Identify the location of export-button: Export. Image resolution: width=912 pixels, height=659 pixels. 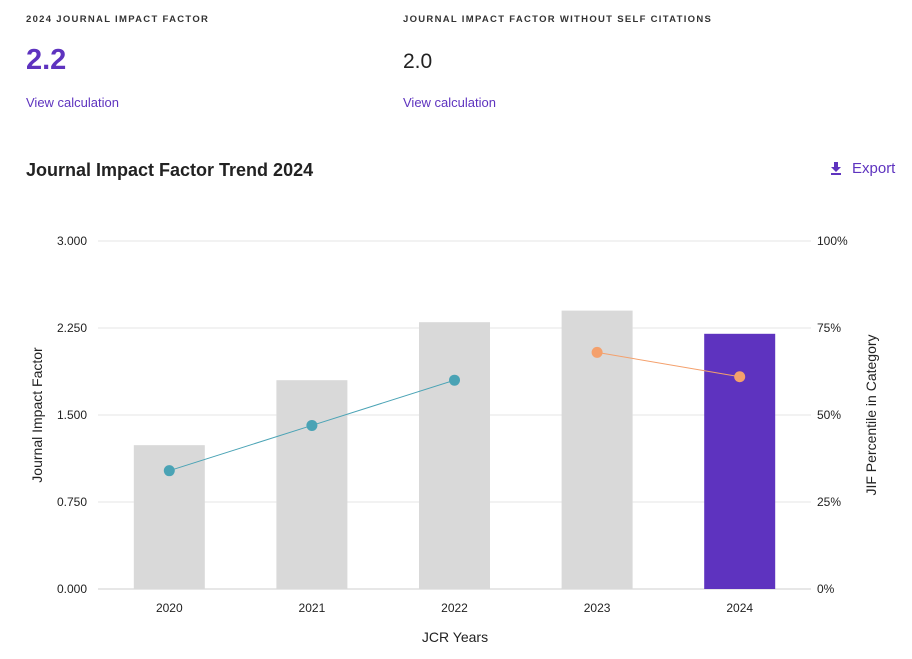
(862, 168).